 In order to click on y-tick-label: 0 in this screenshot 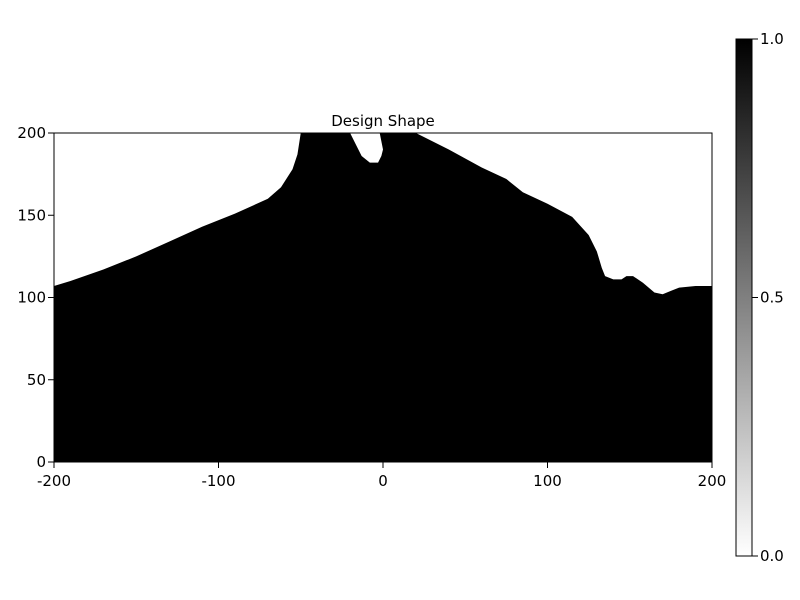, I will do `click(41, 462)`.